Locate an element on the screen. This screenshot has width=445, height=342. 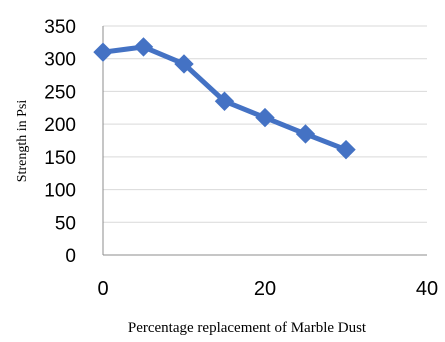
x-tick-labels: 0 20 40 is located at coordinates (267, 289).